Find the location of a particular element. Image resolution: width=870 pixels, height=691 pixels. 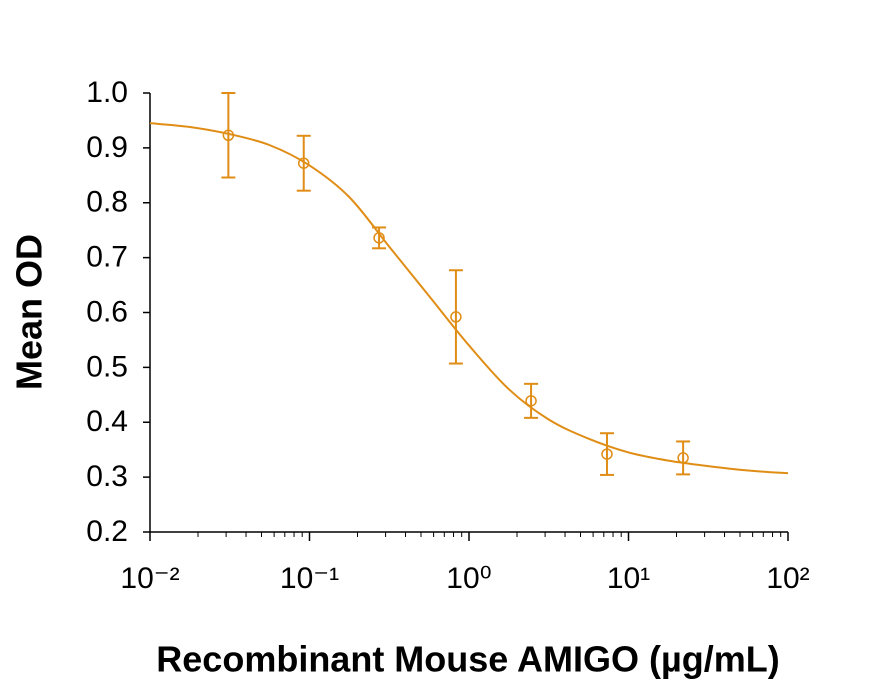

x-tick-label: 10¹ is located at coordinates (628, 578).